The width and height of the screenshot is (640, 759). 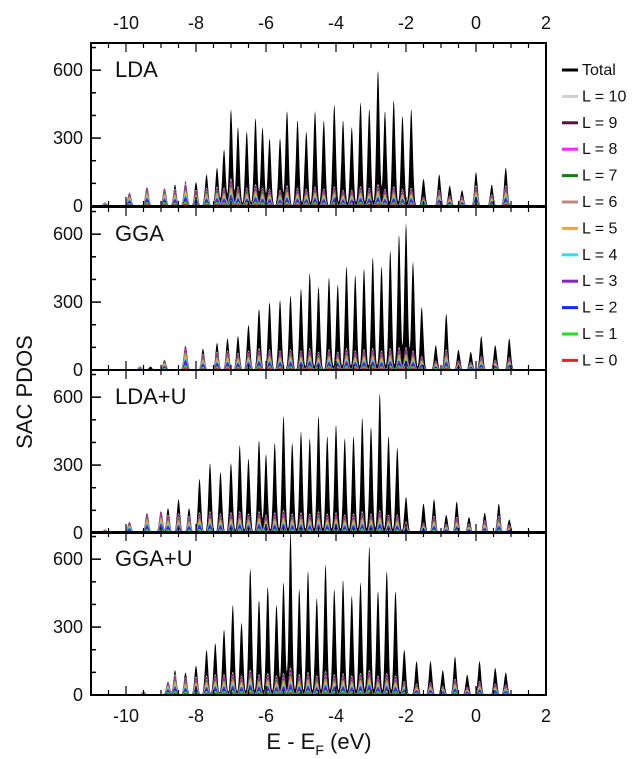 What do you see at coordinates (336, 716) in the screenshot?
I see `x-tick-label-bottom: -4` at bounding box center [336, 716].